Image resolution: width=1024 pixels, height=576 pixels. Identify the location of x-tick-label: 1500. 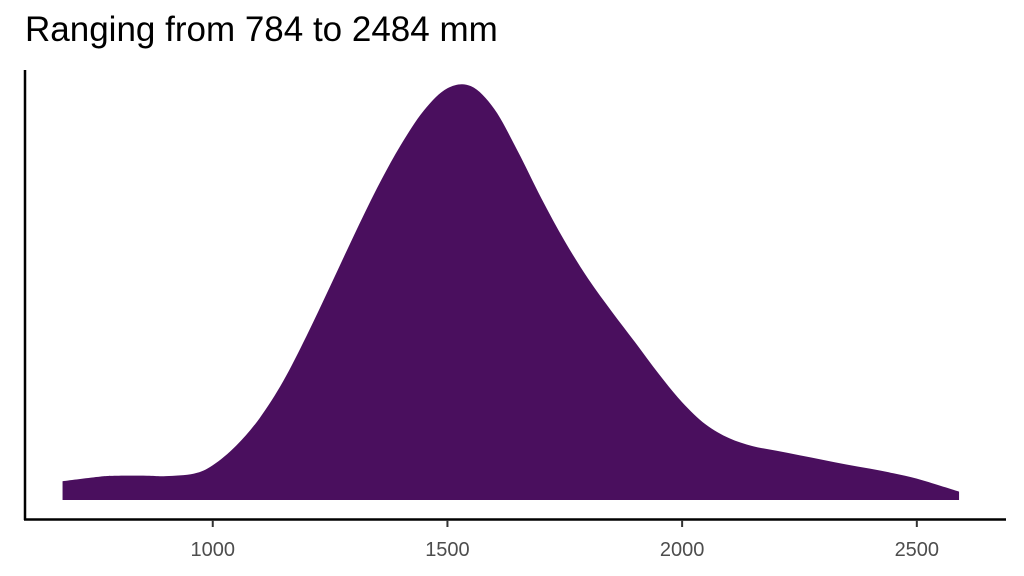
(447, 550).